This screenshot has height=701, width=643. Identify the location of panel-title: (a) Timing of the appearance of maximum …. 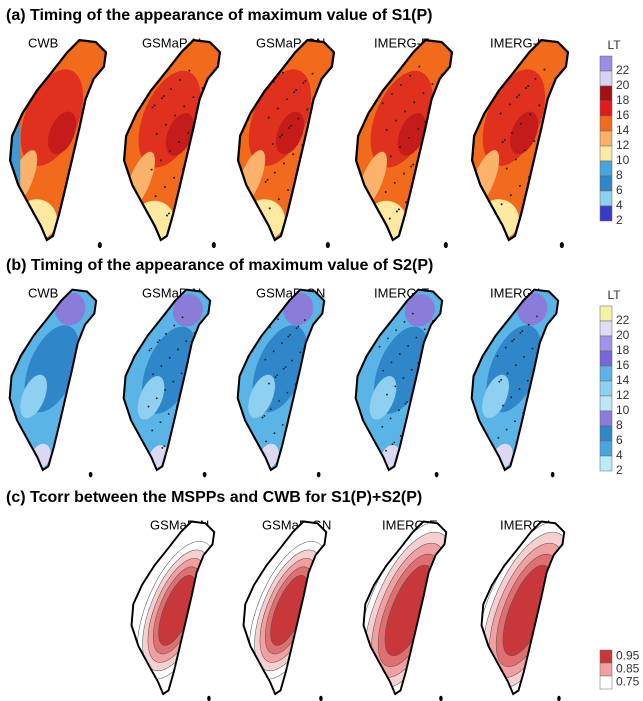
(219, 15).